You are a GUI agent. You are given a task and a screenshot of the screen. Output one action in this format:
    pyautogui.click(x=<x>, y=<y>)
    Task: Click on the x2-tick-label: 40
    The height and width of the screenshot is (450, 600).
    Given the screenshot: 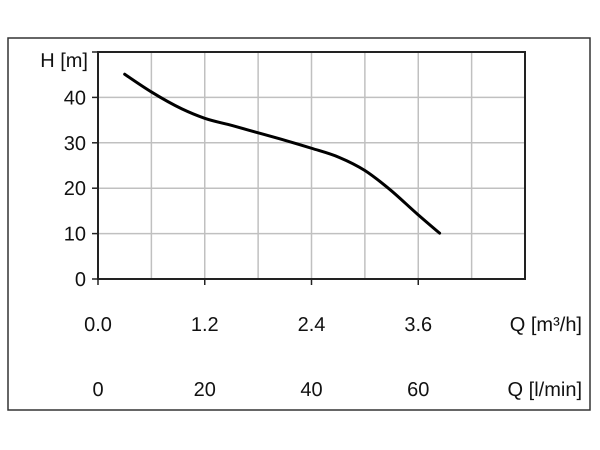 What is the action you would take?
    pyautogui.click(x=311, y=390)
    